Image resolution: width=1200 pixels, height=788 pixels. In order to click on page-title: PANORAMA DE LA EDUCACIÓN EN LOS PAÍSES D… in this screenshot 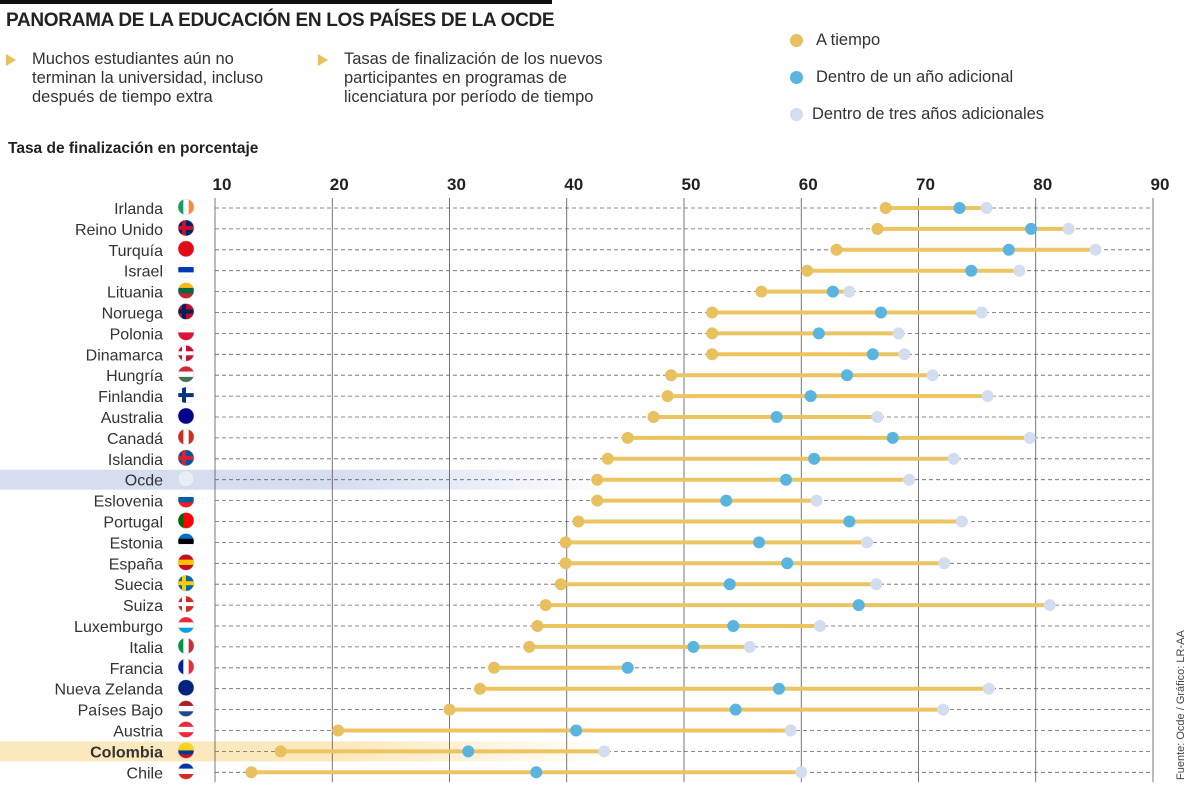, I will do `click(280, 20)`.